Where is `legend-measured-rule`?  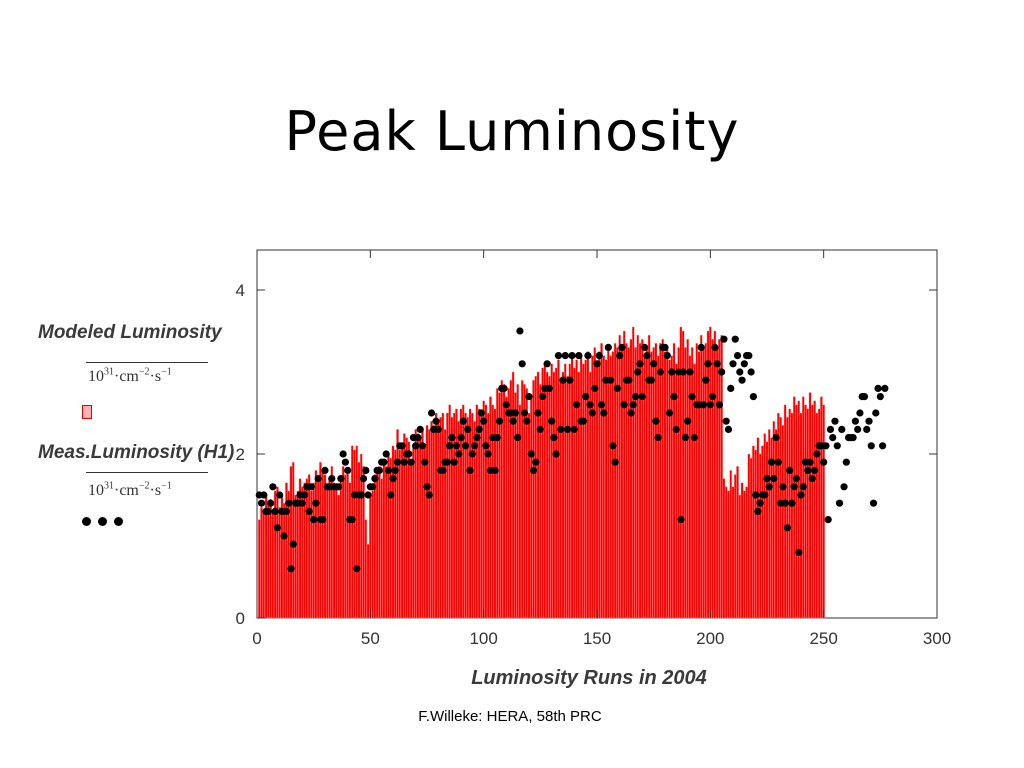 legend-measured-rule is located at coordinates (147, 472).